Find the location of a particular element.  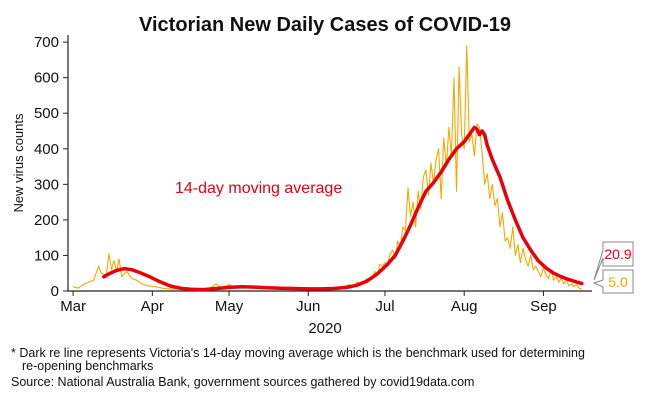

x-tick-label: Sep is located at coordinates (543, 306).